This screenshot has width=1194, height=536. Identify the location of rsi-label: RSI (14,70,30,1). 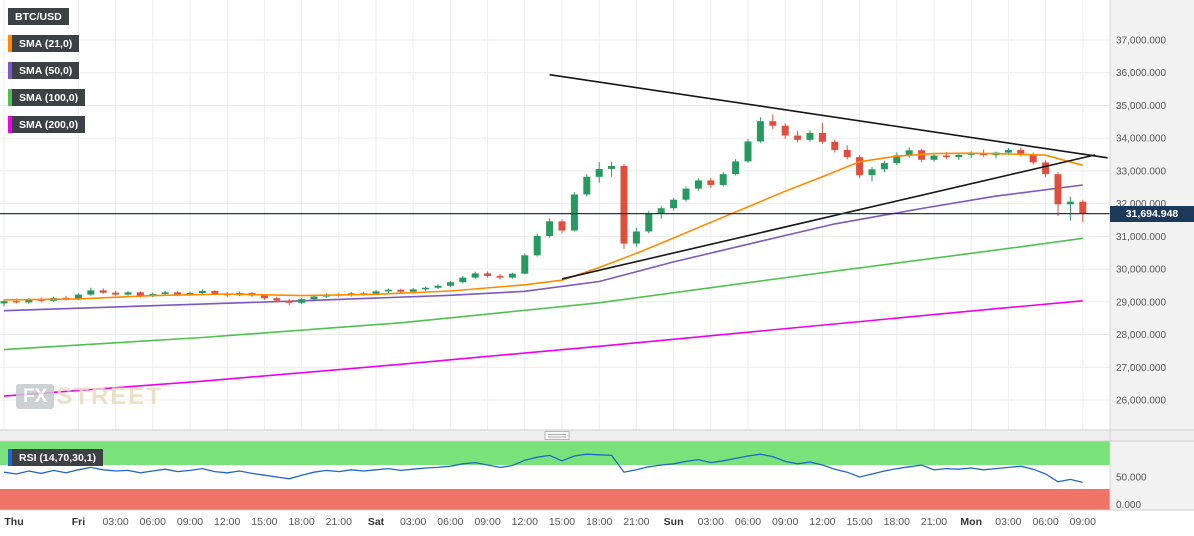
(58, 457).